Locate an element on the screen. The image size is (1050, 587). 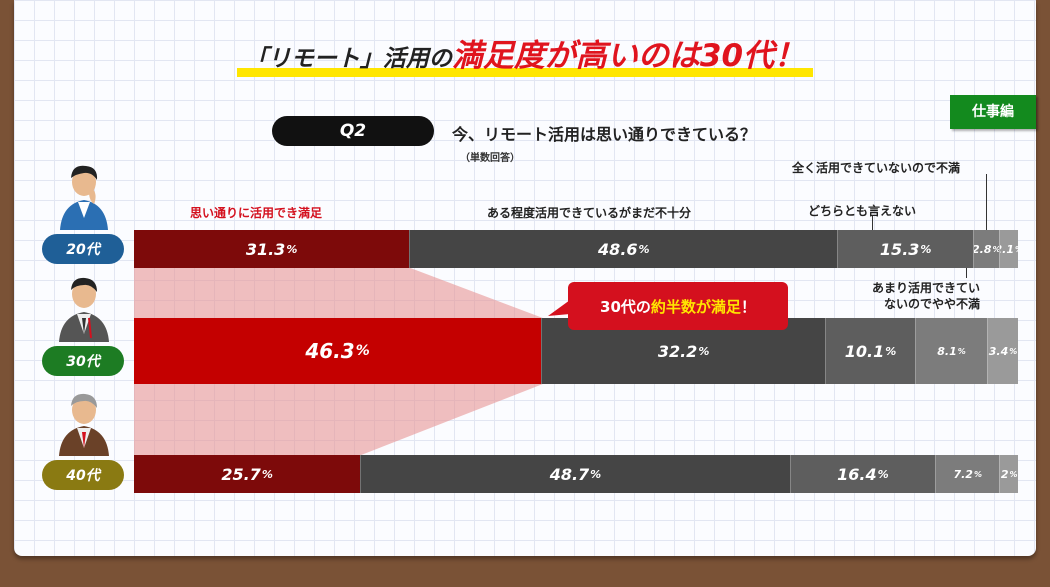
page-title: 「リモート」活用の満足度が高いのは30代！ is located at coordinates (525, 53).